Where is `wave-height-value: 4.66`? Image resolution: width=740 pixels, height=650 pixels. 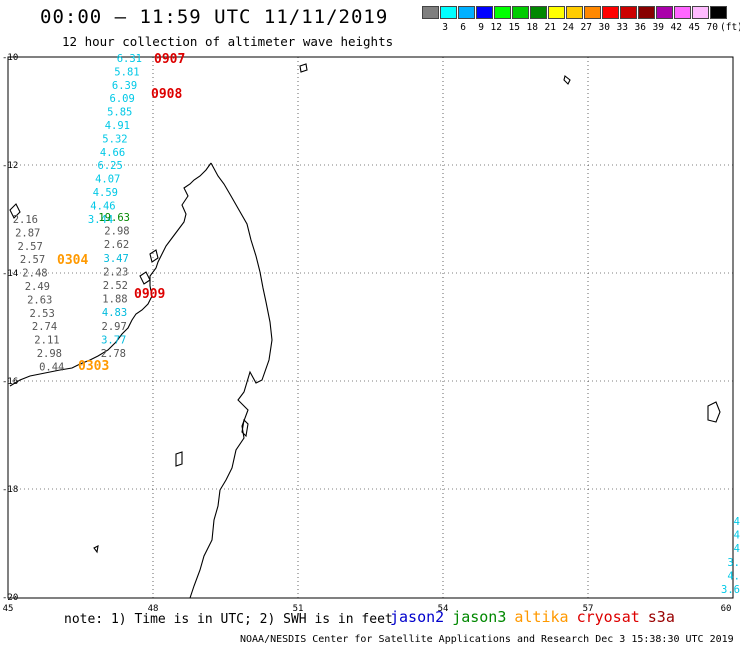 wave-height-value: 4.66 is located at coordinates (112, 153).